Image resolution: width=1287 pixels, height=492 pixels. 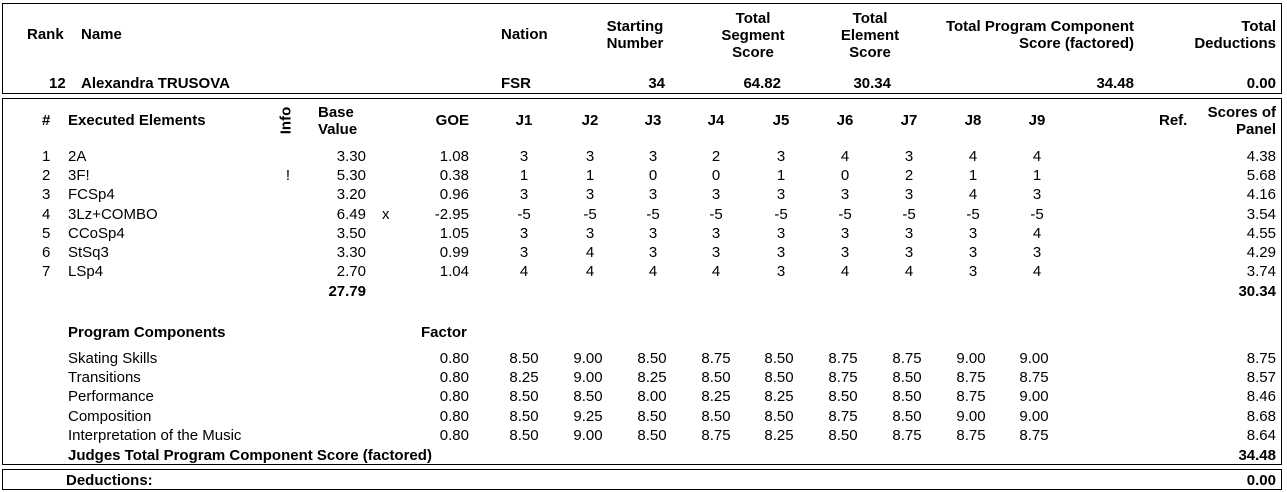 What do you see at coordinates (1261, 233) in the screenshot?
I see `element-panel-score: 4.55` at bounding box center [1261, 233].